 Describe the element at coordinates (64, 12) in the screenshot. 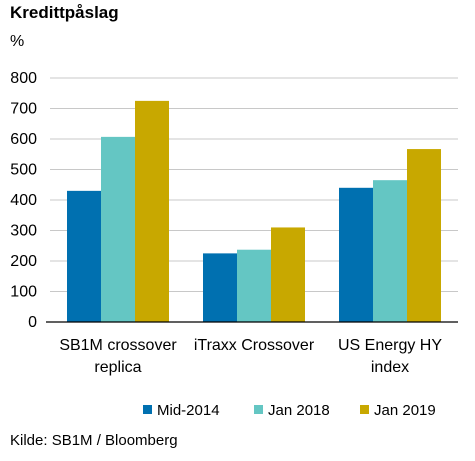

I see `chart-title: Kredittpåslag` at that location.